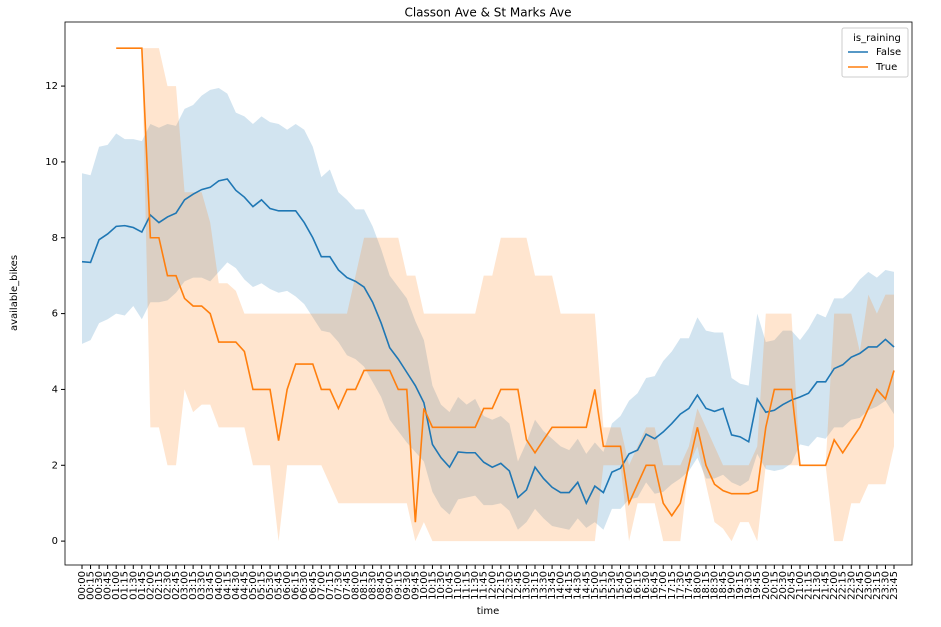 The height and width of the screenshot is (627, 941). I want to click on x-tick-label: 06:15, so click(296, 585).